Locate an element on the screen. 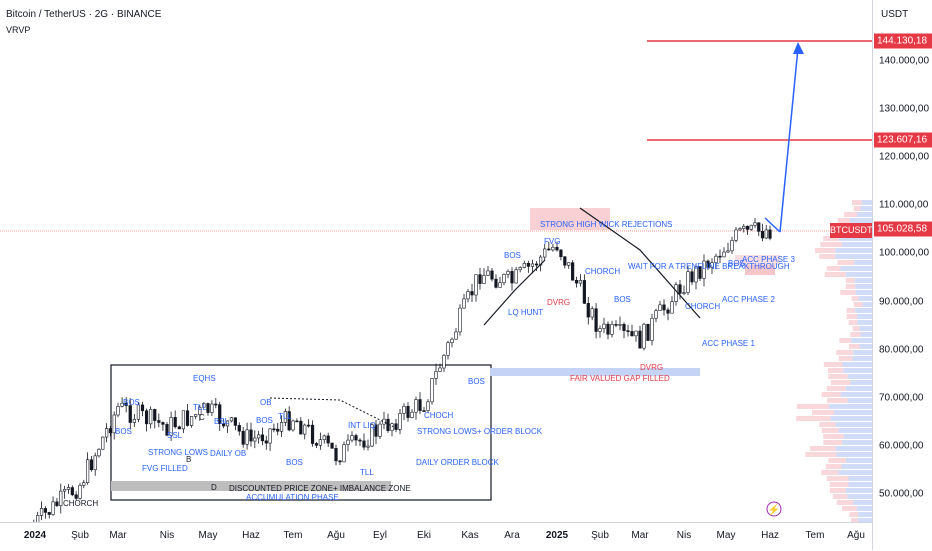 This screenshot has height=551, width=932. annotation-acc2: ACC PHASE 2 is located at coordinates (748, 299).